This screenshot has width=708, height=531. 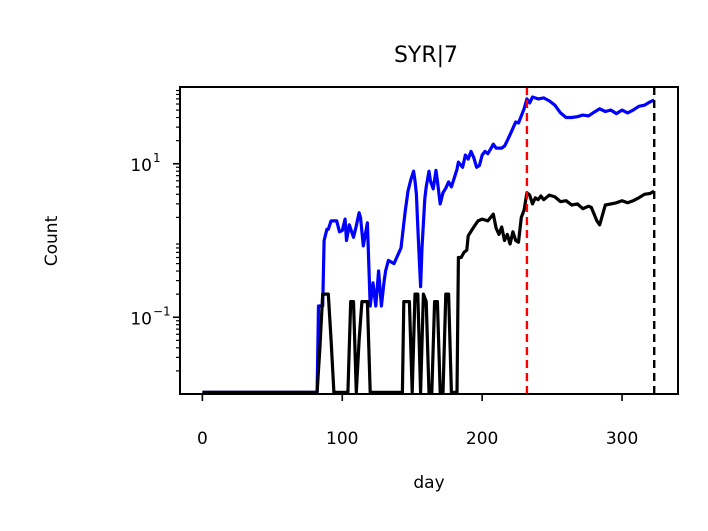 What do you see at coordinates (417, 421) in the screenshot?
I see `x-axis-ticks: 0 100 200 300` at bounding box center [417, 421].